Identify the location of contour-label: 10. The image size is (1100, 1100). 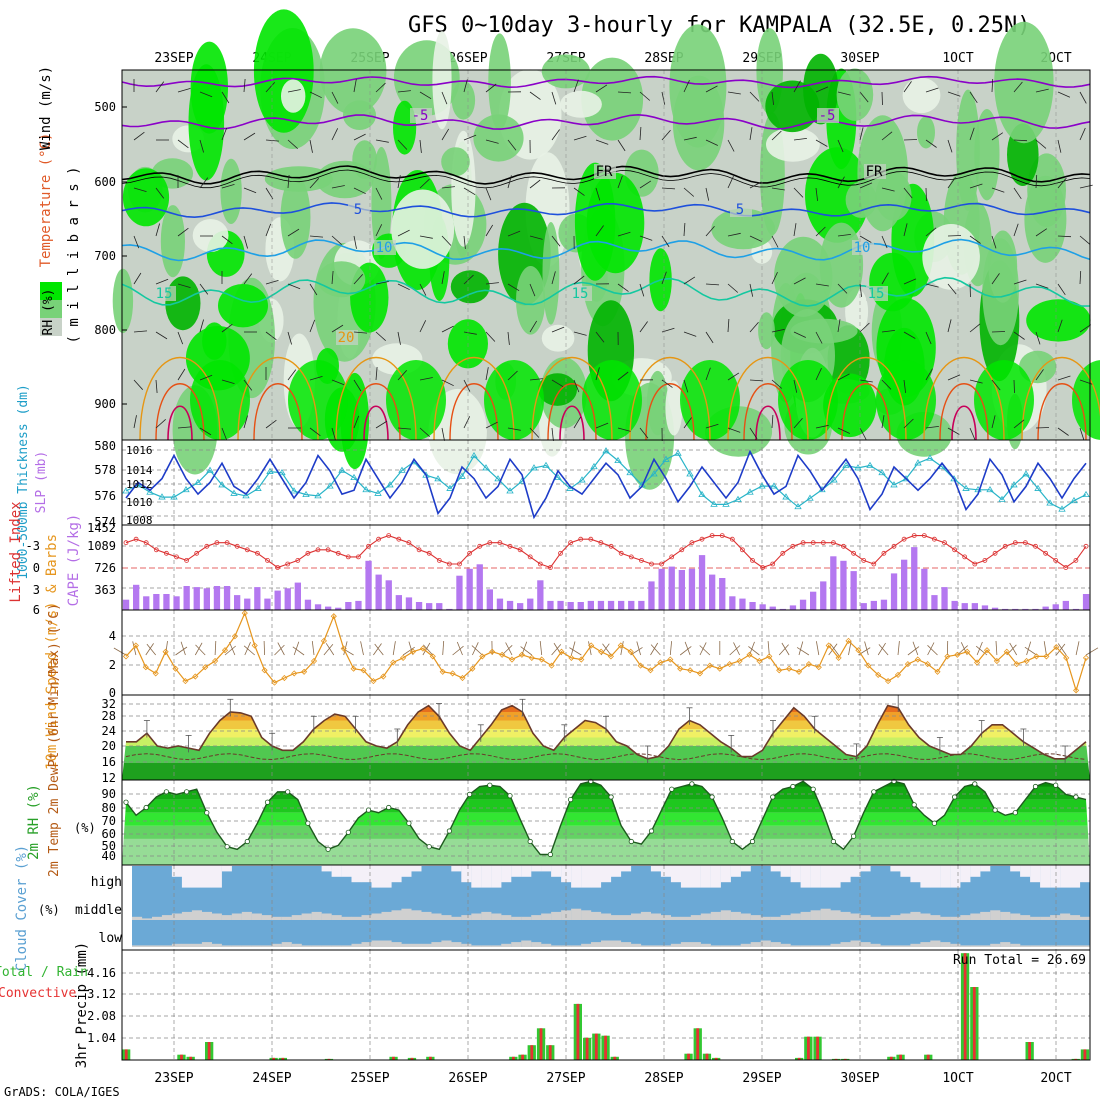
(862, 248).